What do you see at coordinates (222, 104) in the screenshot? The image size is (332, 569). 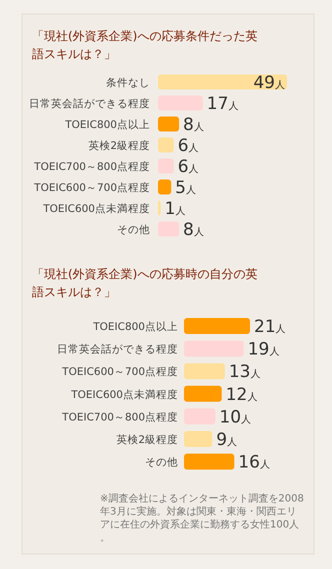 I see `data-label: 17人` at bounding box center [222, 104].